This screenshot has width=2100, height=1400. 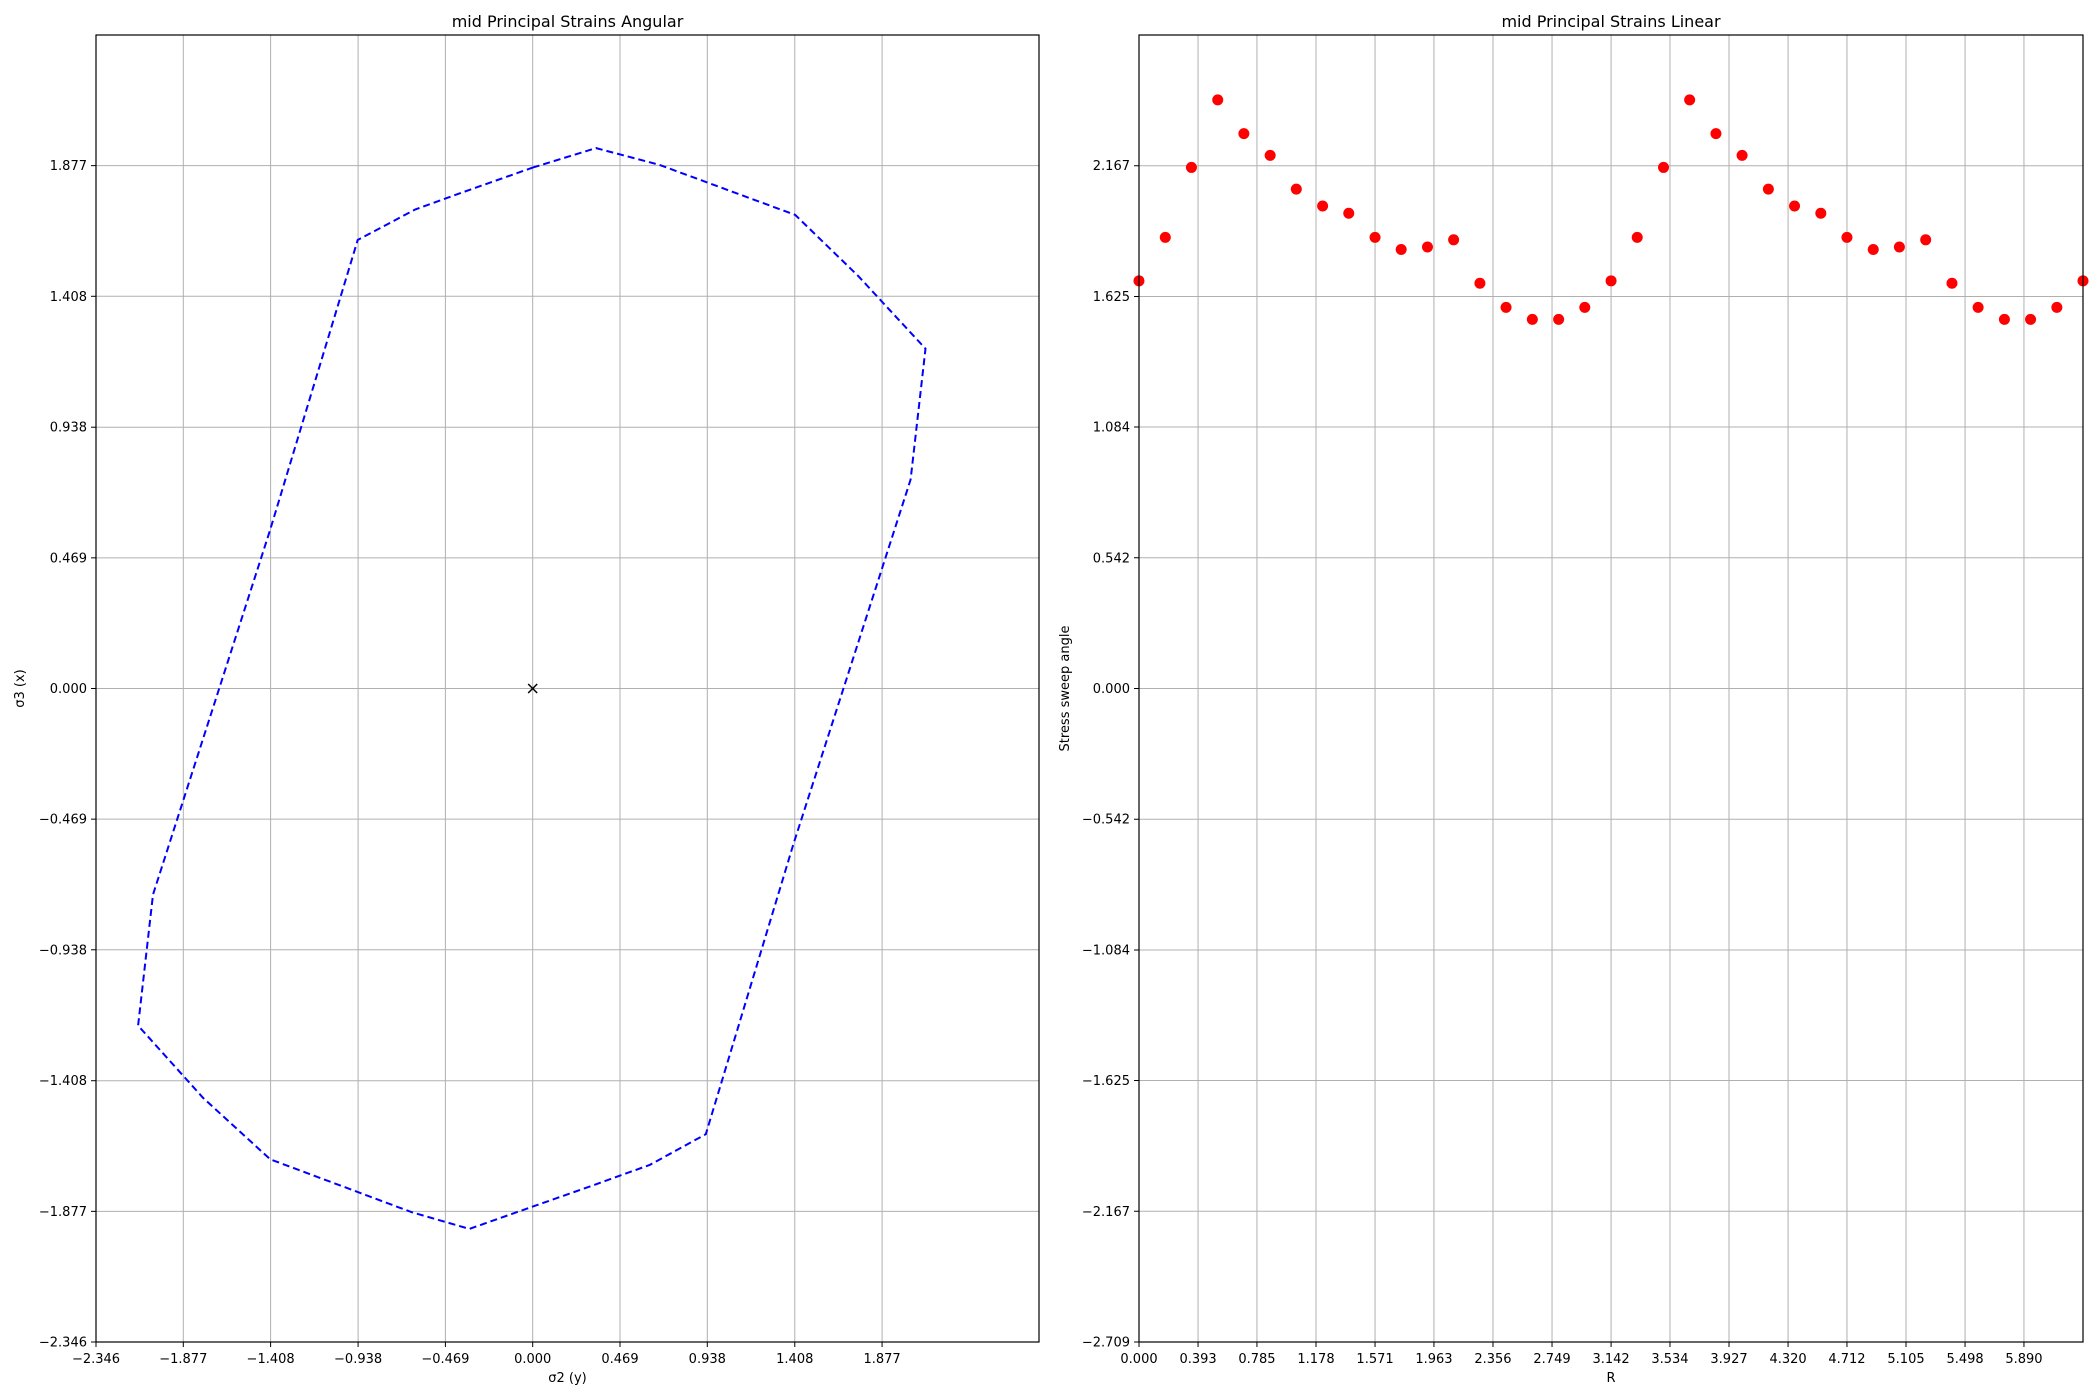 What do you see at coordinates (68, 558) in the screenshot?
I see `angular-y-tick-label: 0.469` at bounding box center [68, 558].